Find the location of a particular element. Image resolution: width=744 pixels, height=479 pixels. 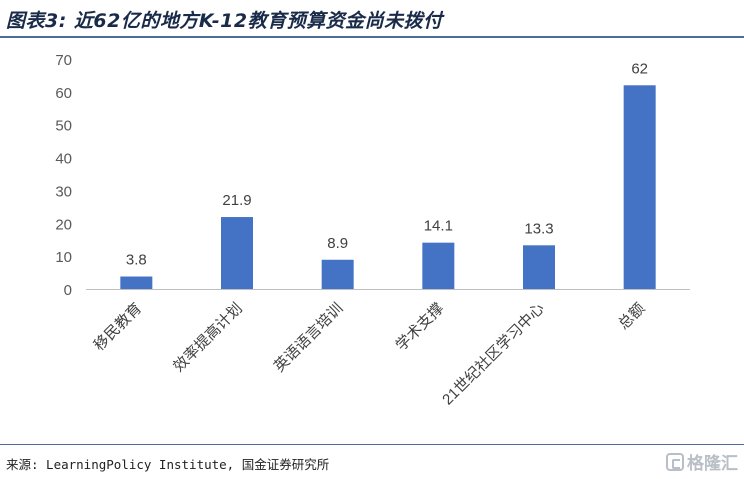

x-tick-label: 英语语言培训 is located at coordinates (308, 337).